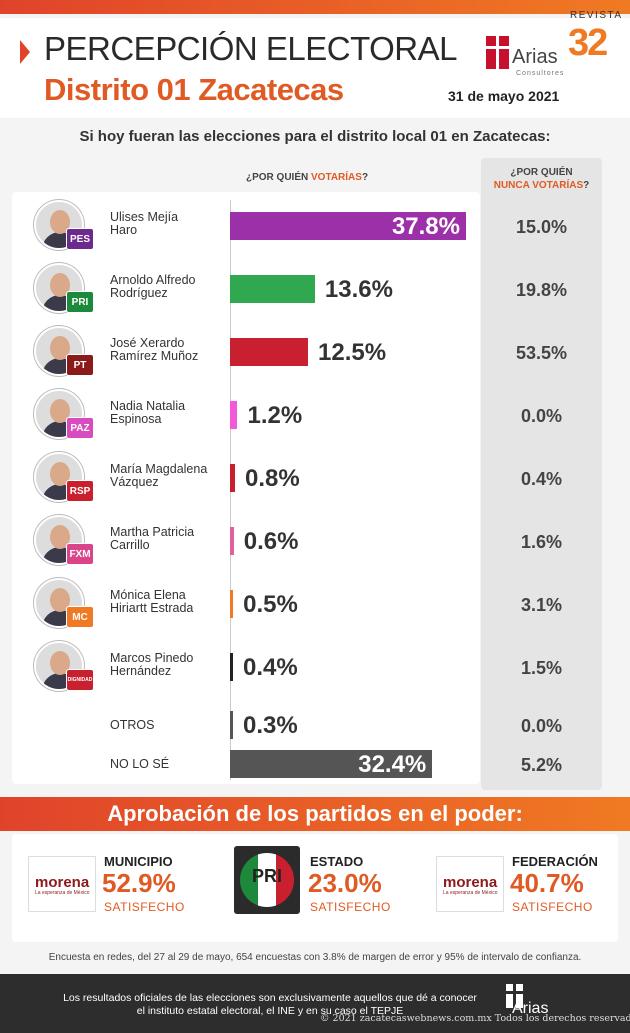  I want to click on approval-value: 23.0%, so click(345, 883).